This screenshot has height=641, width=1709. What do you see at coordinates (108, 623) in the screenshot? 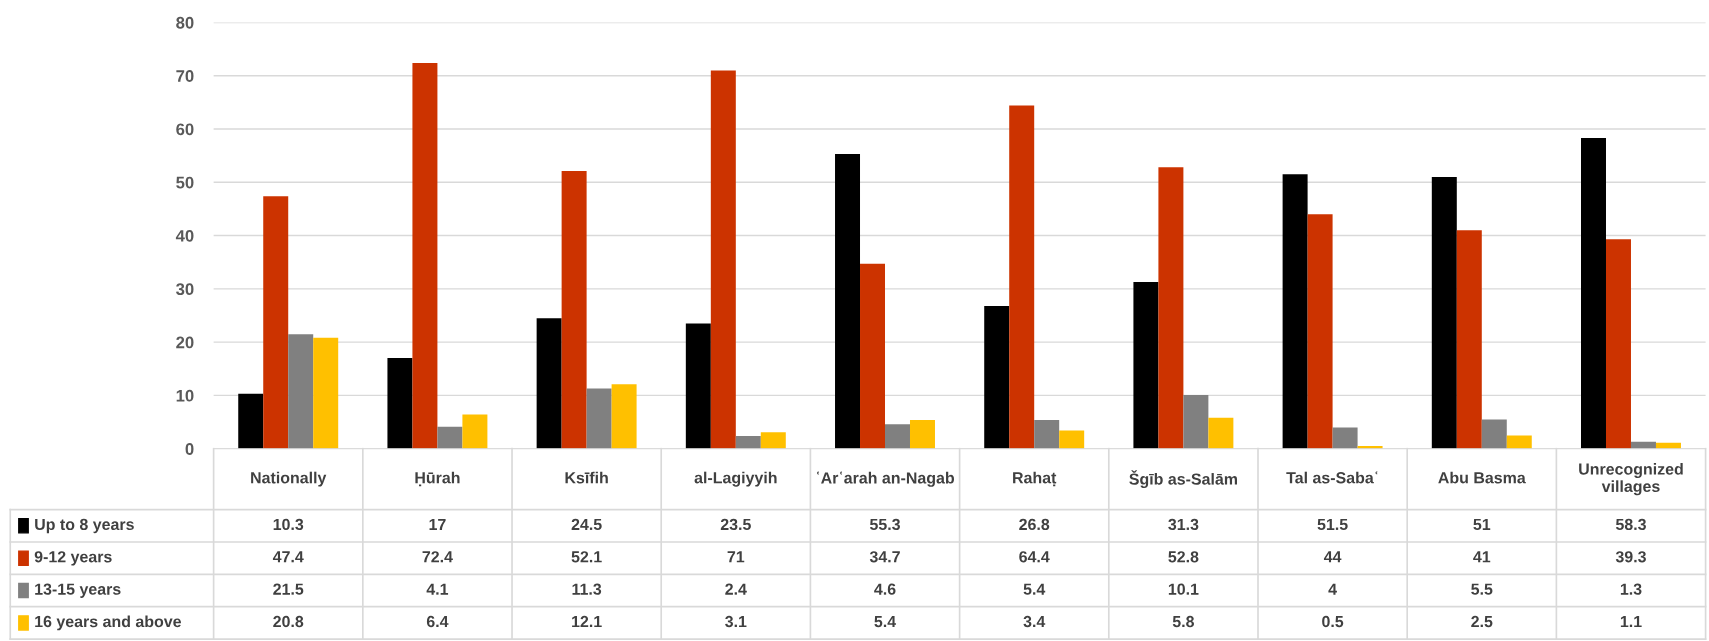
I see `legend-label: 16 years and above` at bounding box center [108, 623].